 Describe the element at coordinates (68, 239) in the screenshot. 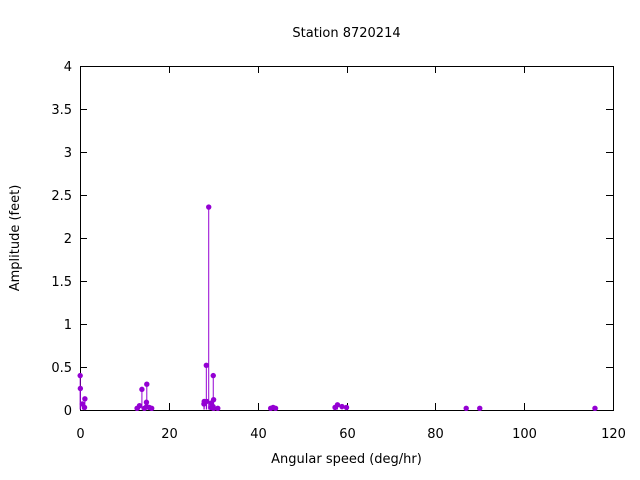

I see `y-tick-label: 2` at that location.